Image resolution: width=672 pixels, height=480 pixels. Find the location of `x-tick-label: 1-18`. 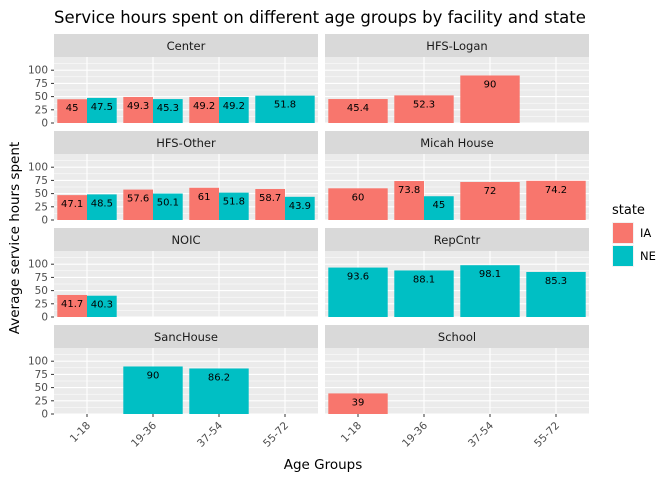

x-tick-label: 1-18 is located at coordinates (80, 432).